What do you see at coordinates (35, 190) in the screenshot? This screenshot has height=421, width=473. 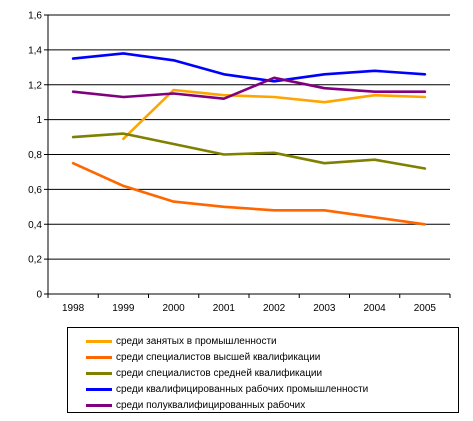 I see `y-tick-label: 0,6` at bounding box center [35, 190].